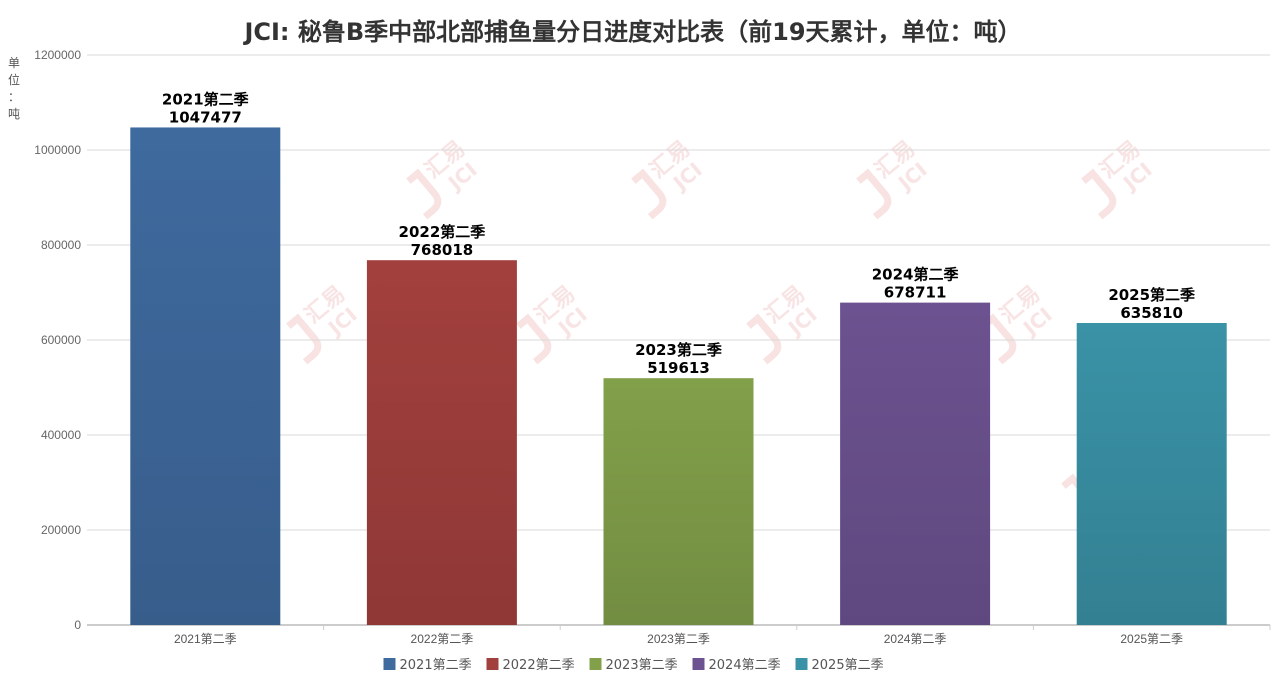 The height and width of the screenshot is (689, 1278). I want to click on legend: 2021第二季 2022第二季 2023第二季 2024第二季 2025第二季, so click(633, 665).